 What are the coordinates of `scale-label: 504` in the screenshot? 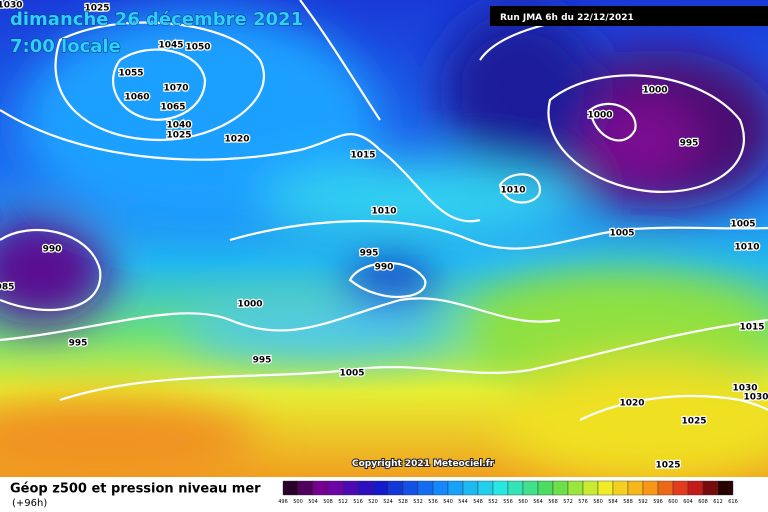 It's located at (313, 502).